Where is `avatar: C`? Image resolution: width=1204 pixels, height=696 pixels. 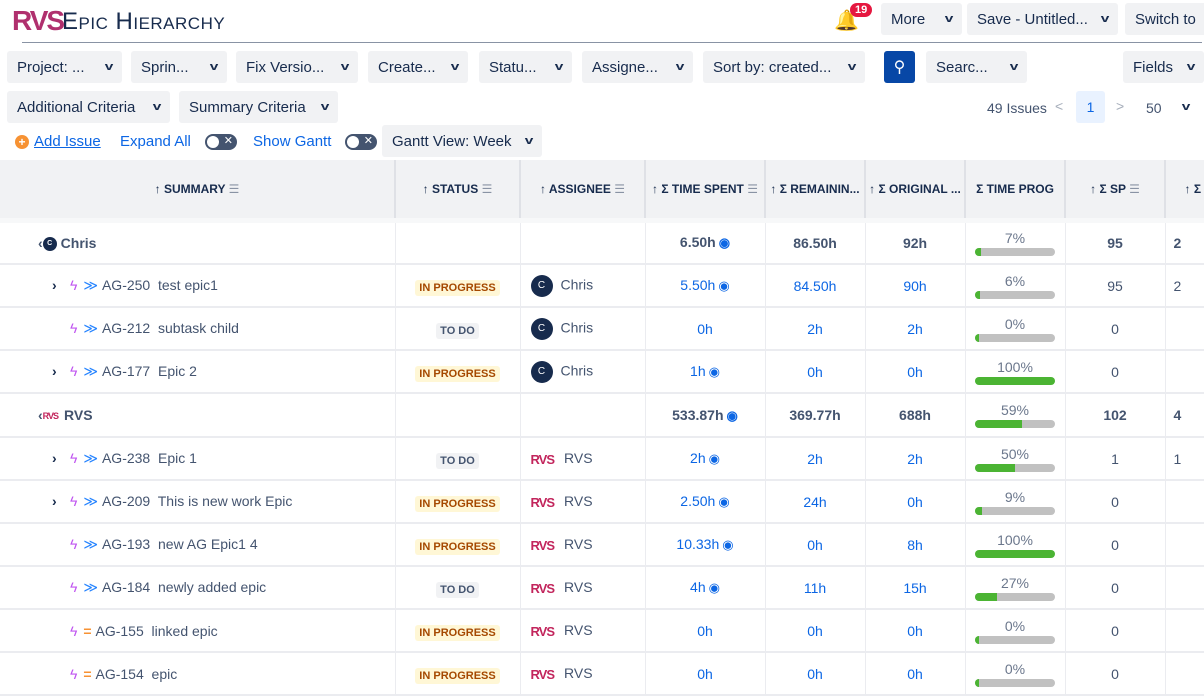
avatar: C is located at coordinates (541, 285).